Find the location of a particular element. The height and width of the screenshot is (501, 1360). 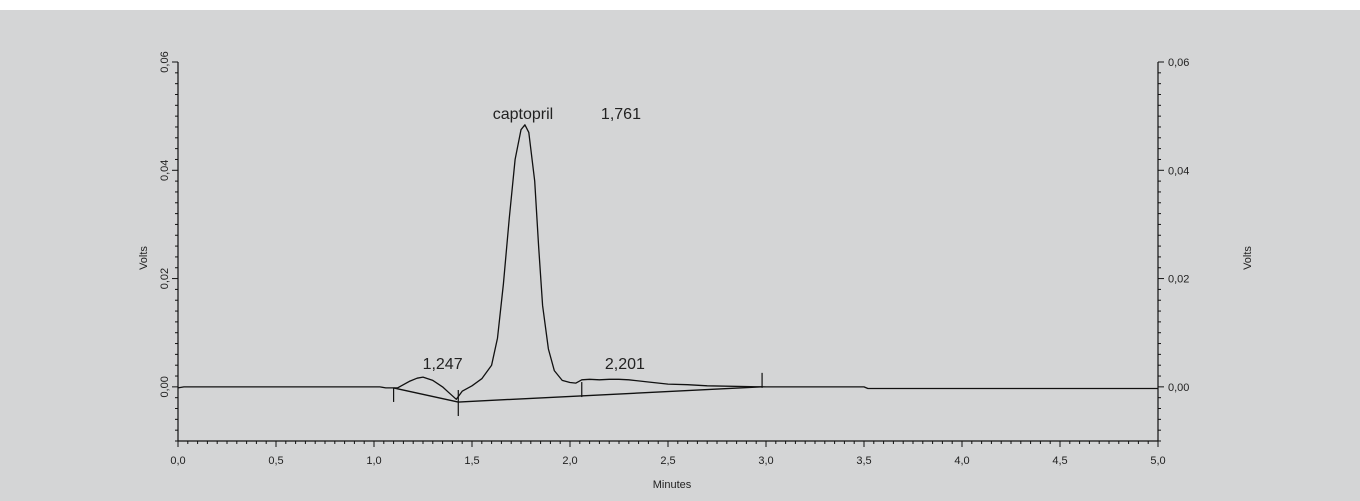

y-left-tick-label: 0,06 is located at coordinates (165, 61).